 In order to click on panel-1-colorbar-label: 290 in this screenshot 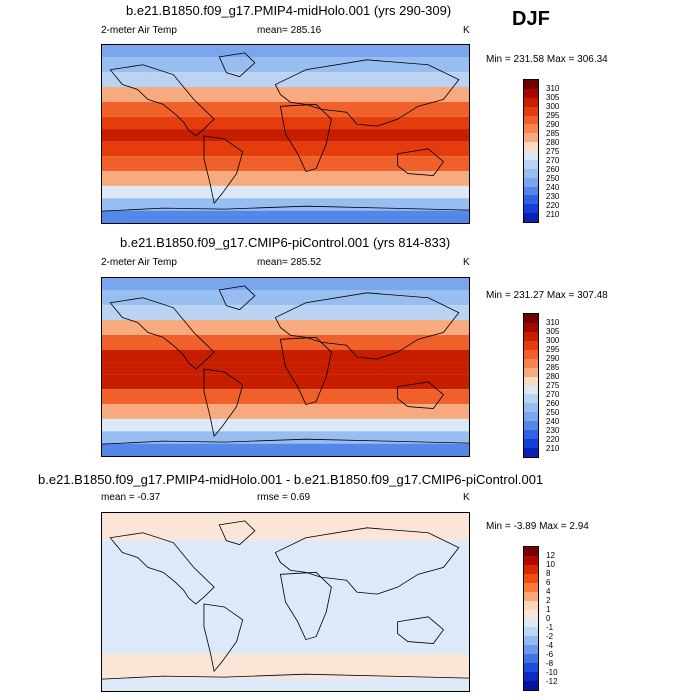, I will do `click(553, 124)`.